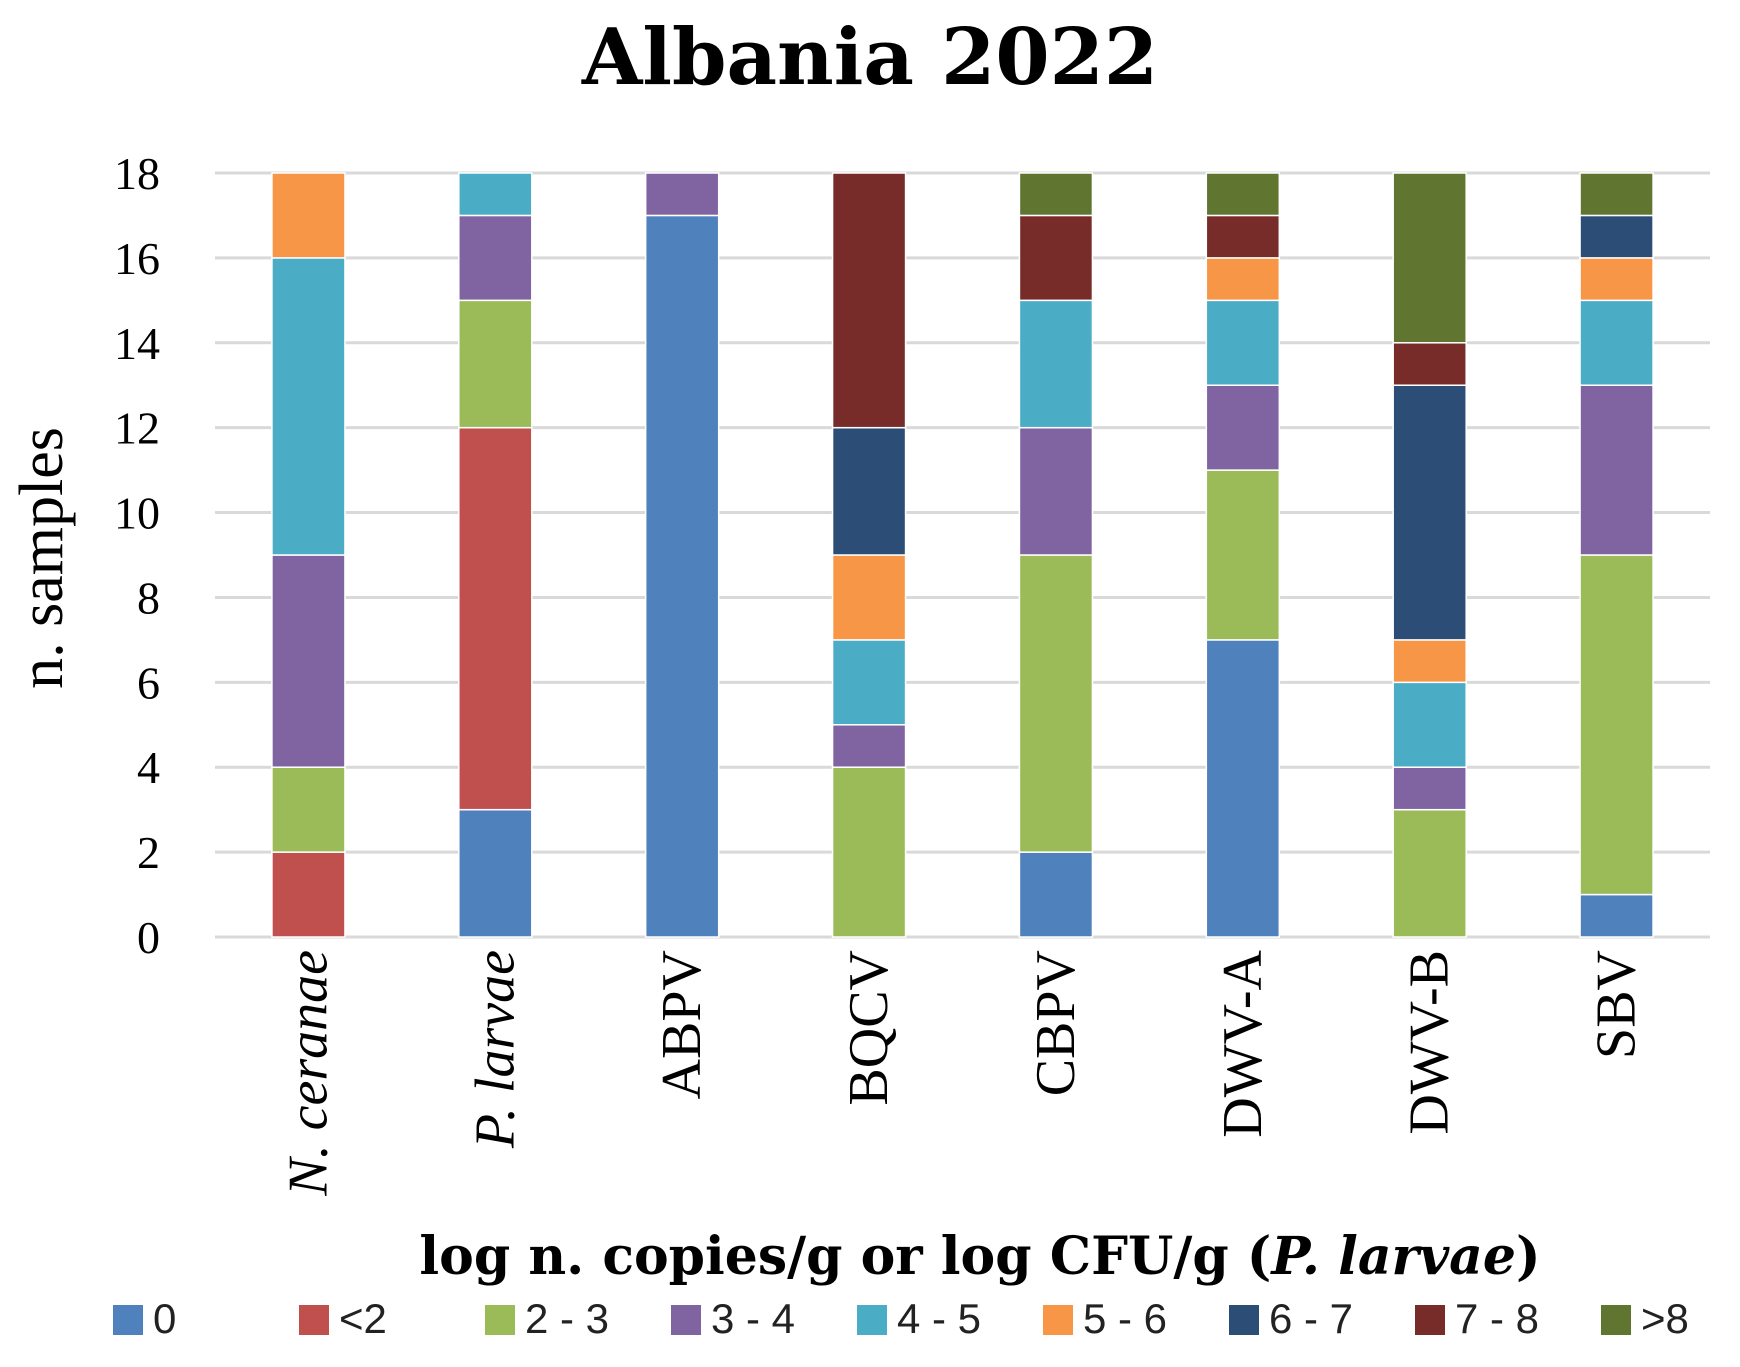 The image size is (1740, 1367). What do you see at coordinates (682, 1024) in the screenshot?
I see `x-category-label: ABPV` at bounding box center [682, 1024].